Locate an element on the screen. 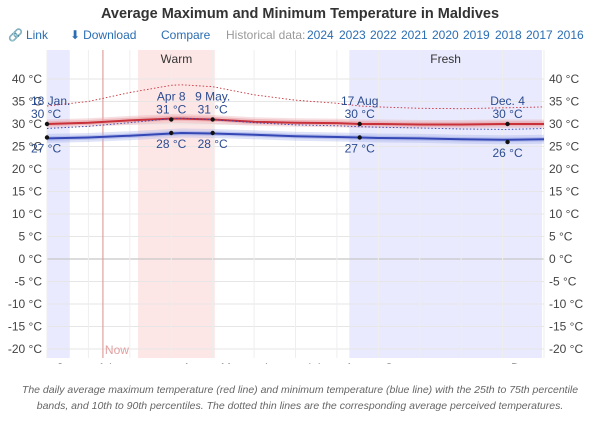 This screenshot has height=437, width=600. year-link-2018: 2018 is located at coordinates (508, 35).